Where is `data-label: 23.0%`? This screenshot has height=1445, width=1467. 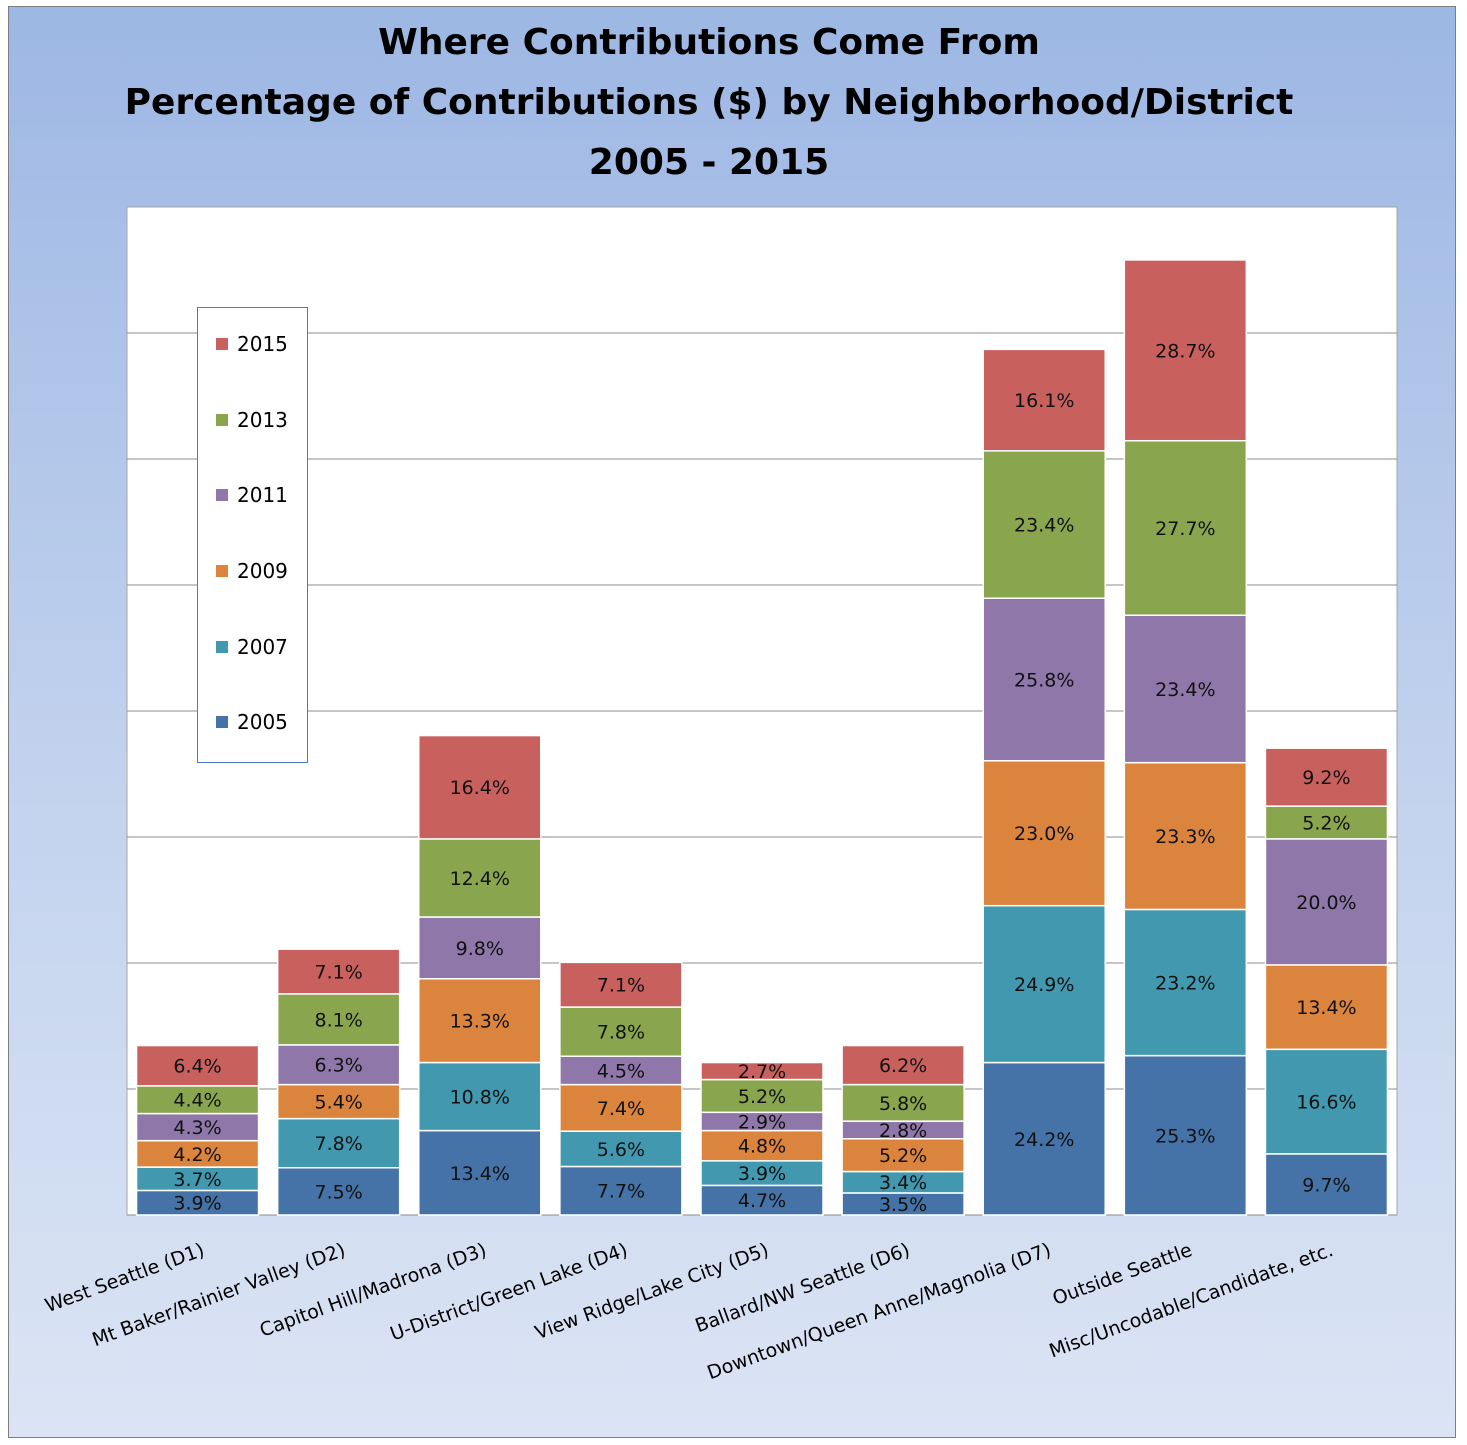 data-label: 23.0% is located at coordinates (1044, 834).